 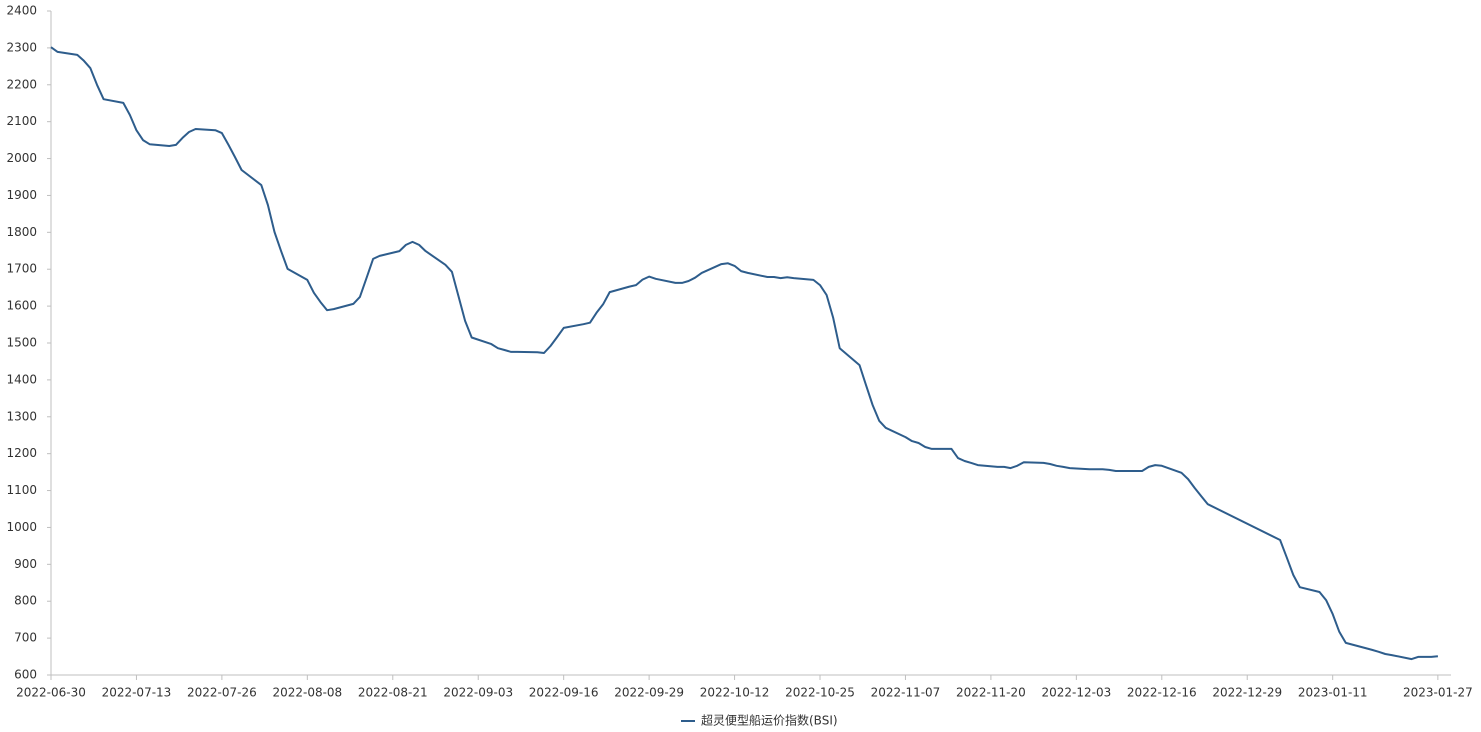 I want to click on x-tick-label: 2023-01-27, so click(x=1438, y=693).